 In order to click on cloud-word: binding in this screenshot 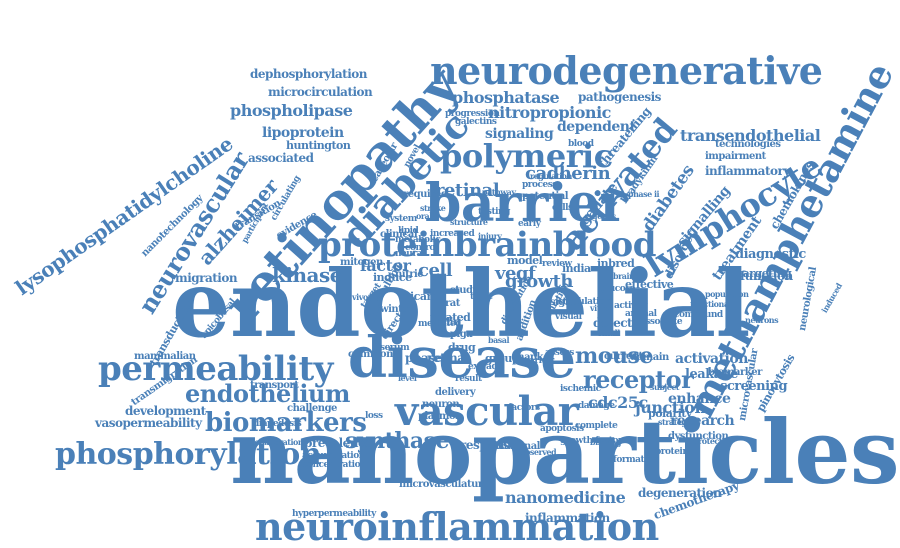, I will do `click(606, 442)`.